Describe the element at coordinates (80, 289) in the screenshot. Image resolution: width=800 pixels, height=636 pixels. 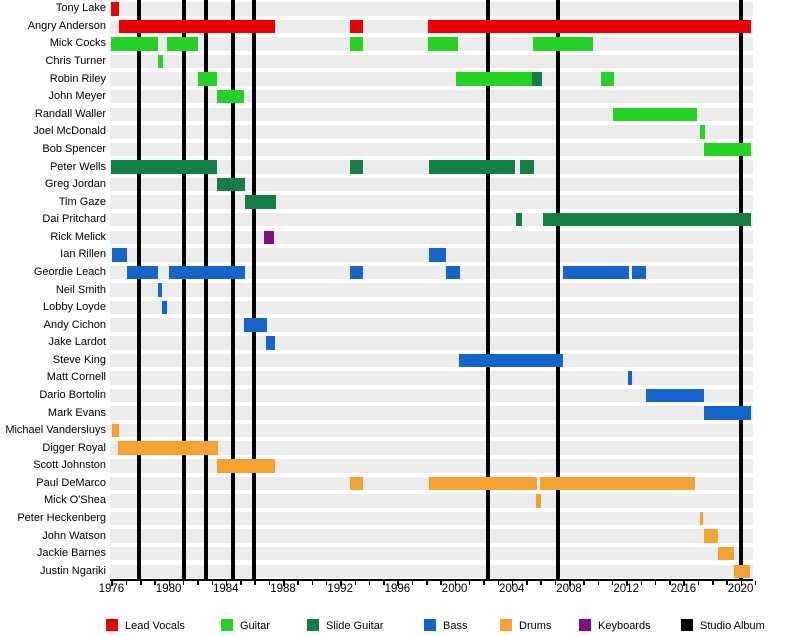
I see `member-name-label: Neil Smith` at that location.